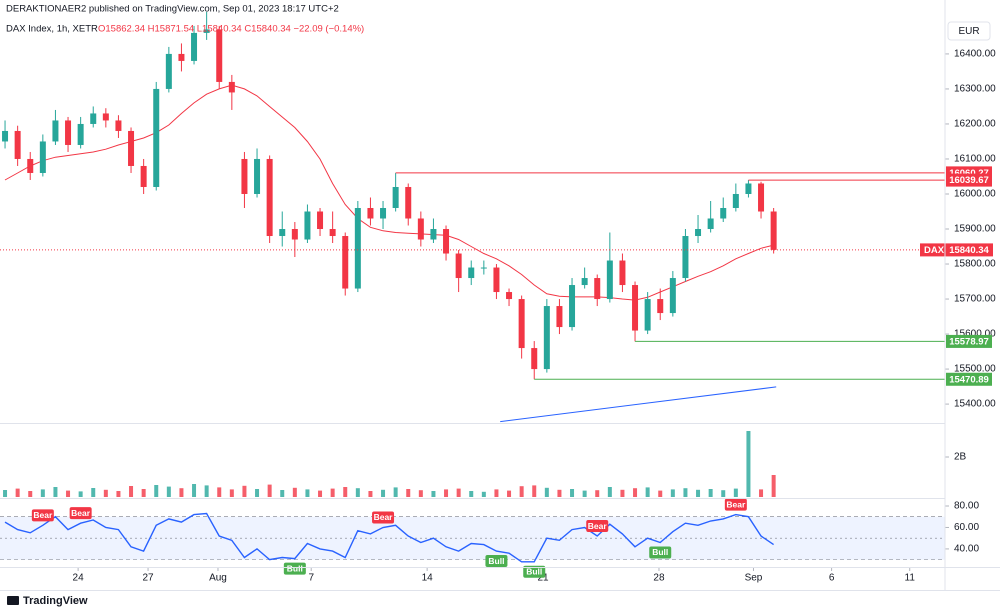  I want to click on divergence-label: Bear, so click(81, 513).